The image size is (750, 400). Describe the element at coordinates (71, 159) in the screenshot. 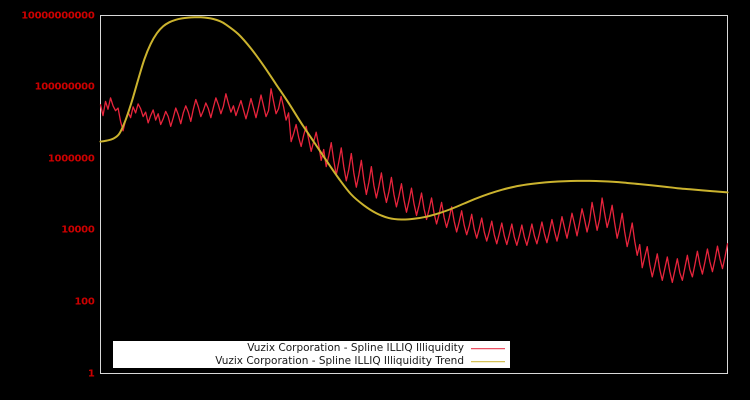

I see `y-tick-label: 1000000` at that location.